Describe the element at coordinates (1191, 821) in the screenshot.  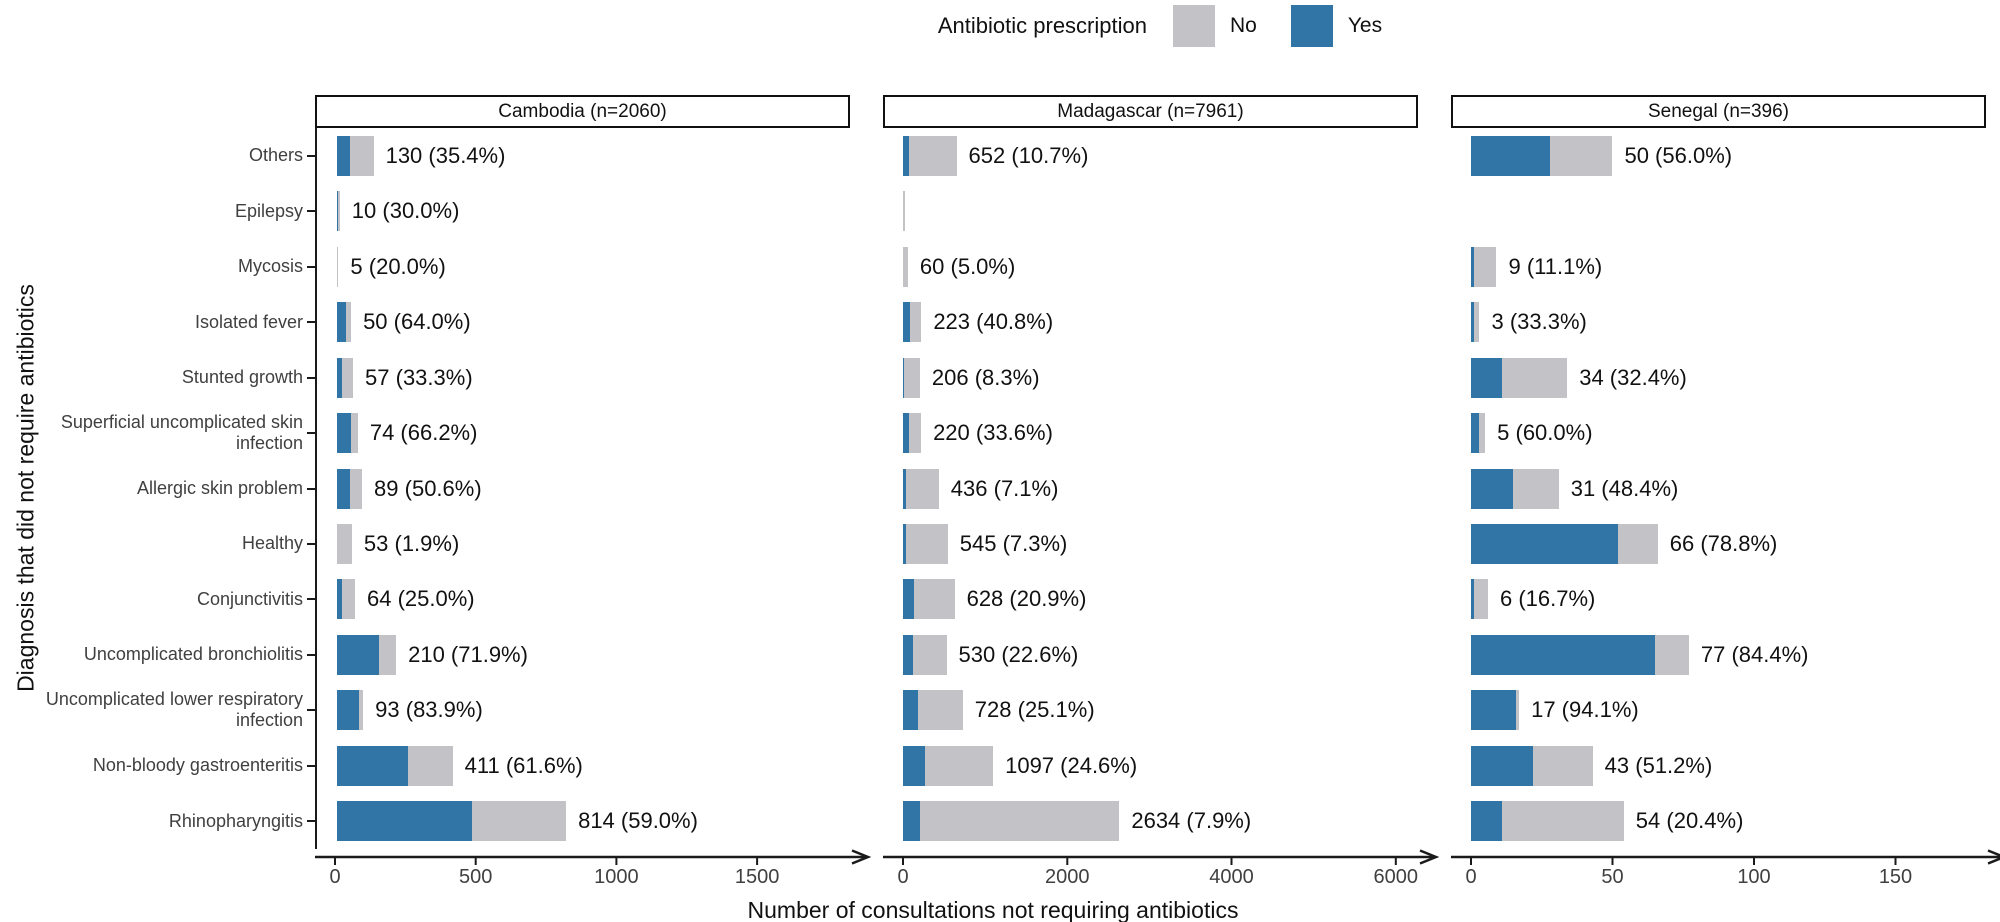
I see `bar-value-label: 2634 (7.9%)` at that location.